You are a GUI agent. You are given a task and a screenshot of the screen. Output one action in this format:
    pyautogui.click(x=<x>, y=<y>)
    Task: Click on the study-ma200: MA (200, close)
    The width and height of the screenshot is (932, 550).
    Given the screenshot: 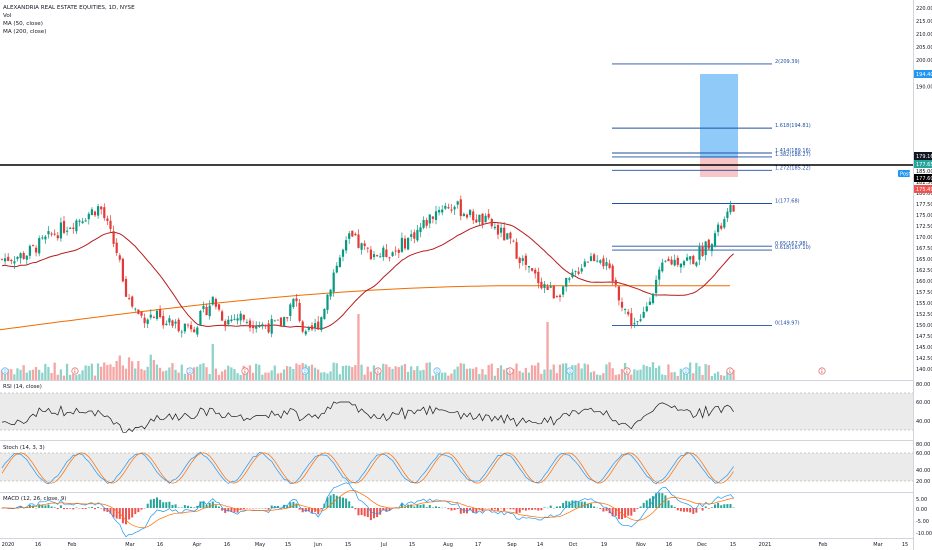 What is the action you would take?
    pyautogui.click(x=25, y=32)
    